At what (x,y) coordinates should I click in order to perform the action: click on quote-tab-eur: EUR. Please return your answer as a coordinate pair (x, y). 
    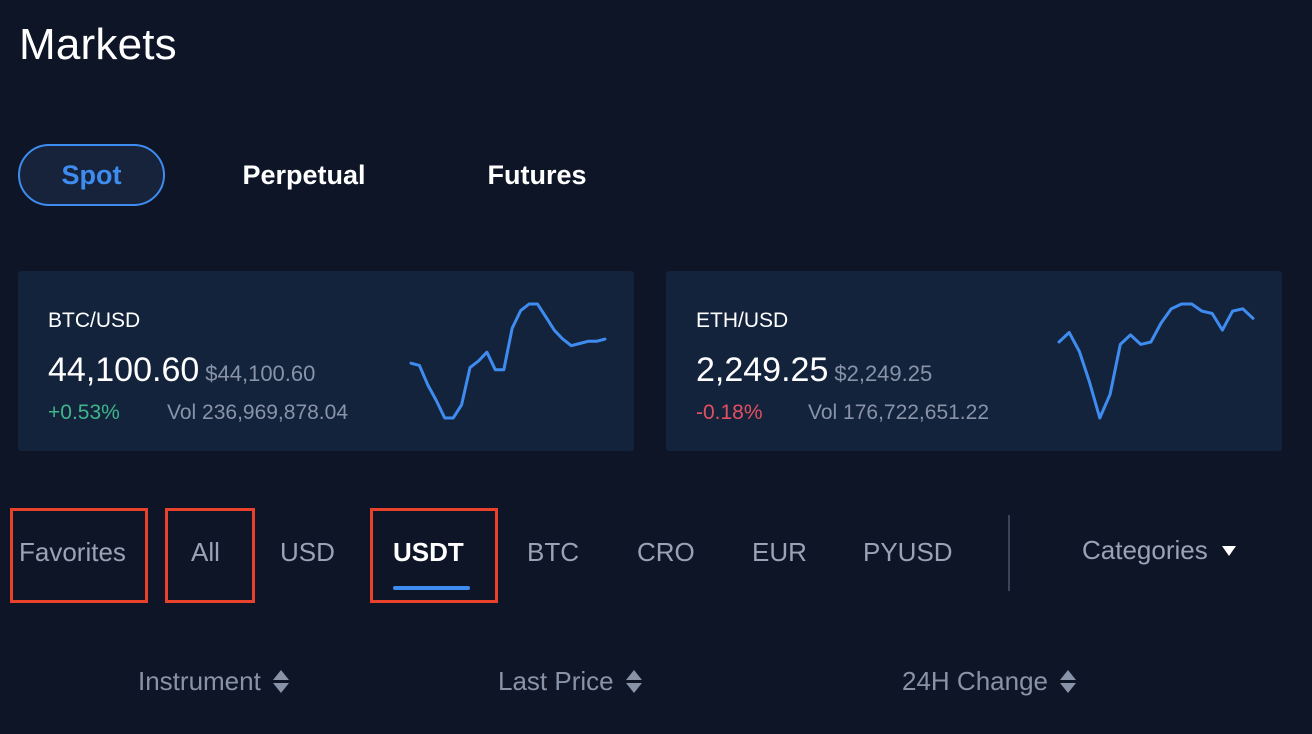
    Looking at the image, I should click on (779, 552).